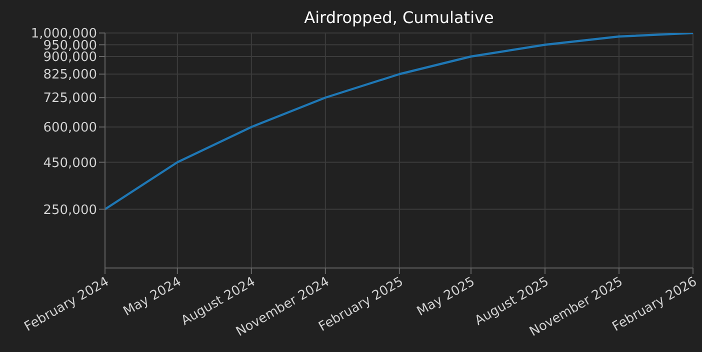 The width and height of the screenshot is (702, 352). I want to click on y-tick-label: 725,000, so click(70, 98).